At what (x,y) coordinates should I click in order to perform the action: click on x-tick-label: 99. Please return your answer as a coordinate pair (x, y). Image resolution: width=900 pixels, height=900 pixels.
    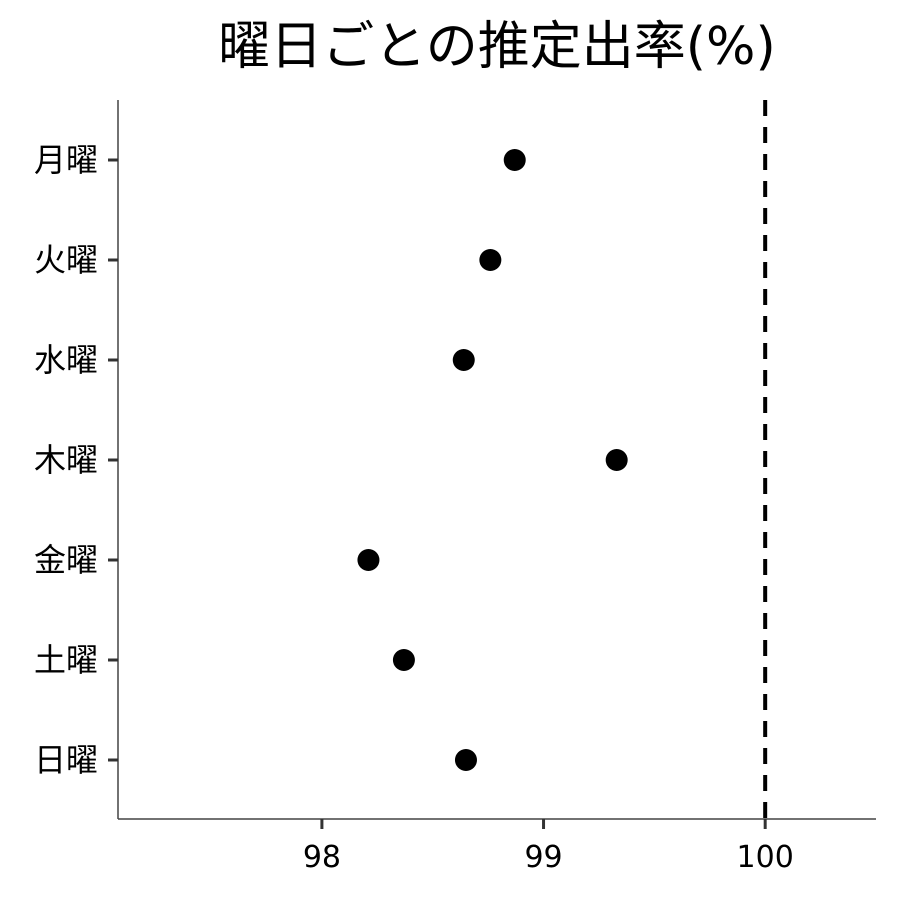
    Looking at the image, I should click on (543, 857).